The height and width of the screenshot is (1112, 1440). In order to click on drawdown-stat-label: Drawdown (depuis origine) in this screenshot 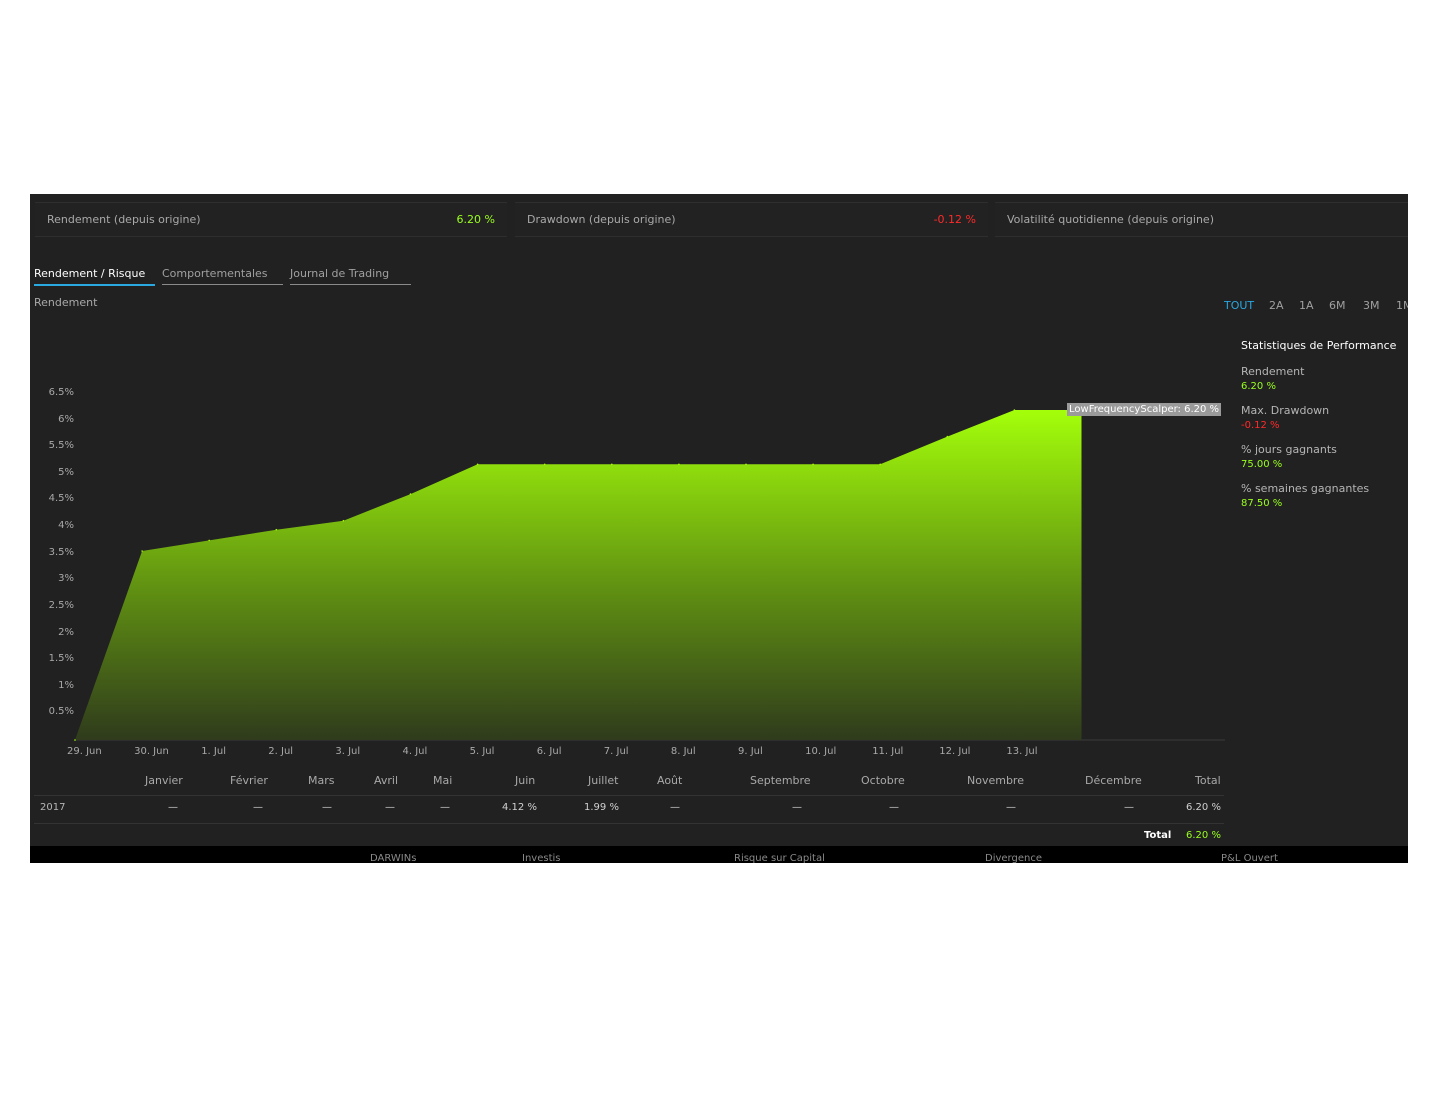, I will do `click(601, 219)`.